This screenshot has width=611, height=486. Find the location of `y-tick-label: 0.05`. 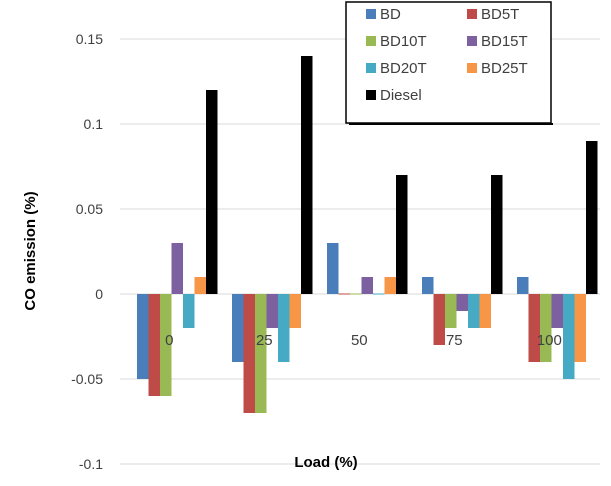

y-tick-label: 0.05 is located at coordinates (89, 209).